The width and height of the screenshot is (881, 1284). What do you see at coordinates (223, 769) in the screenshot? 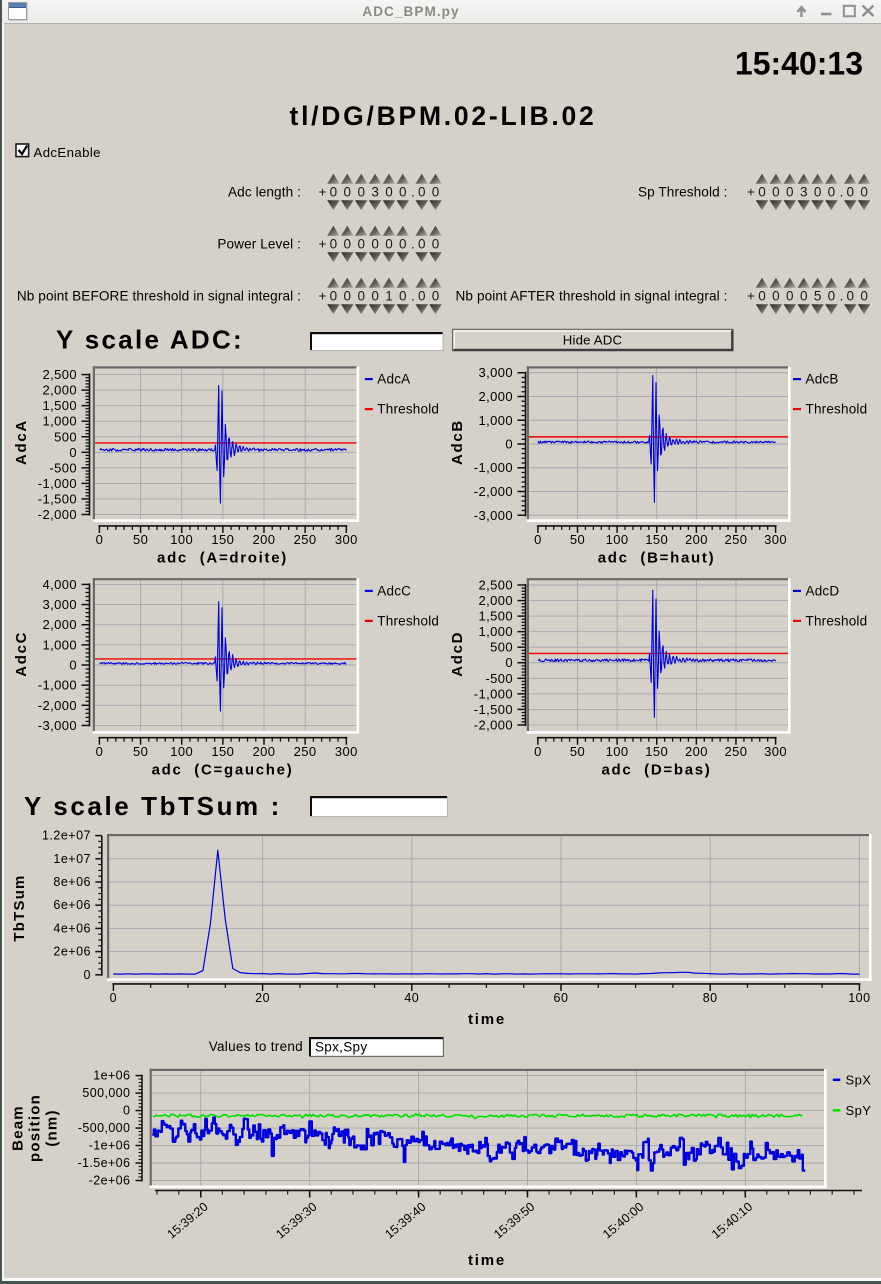
I see `svg-text: adc (C=gauche)` at bounding box center [223, 769].